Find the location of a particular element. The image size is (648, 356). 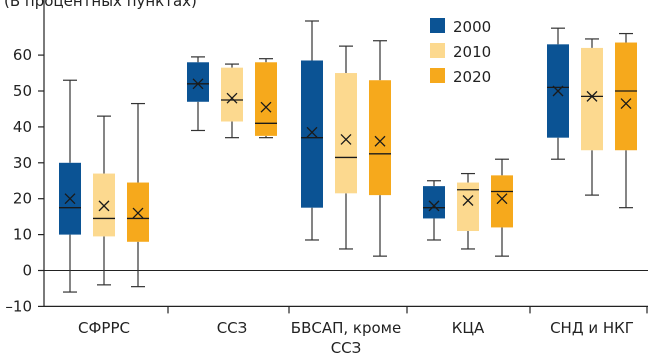

legend-label: 2010 is located at coordinates (472, 52).